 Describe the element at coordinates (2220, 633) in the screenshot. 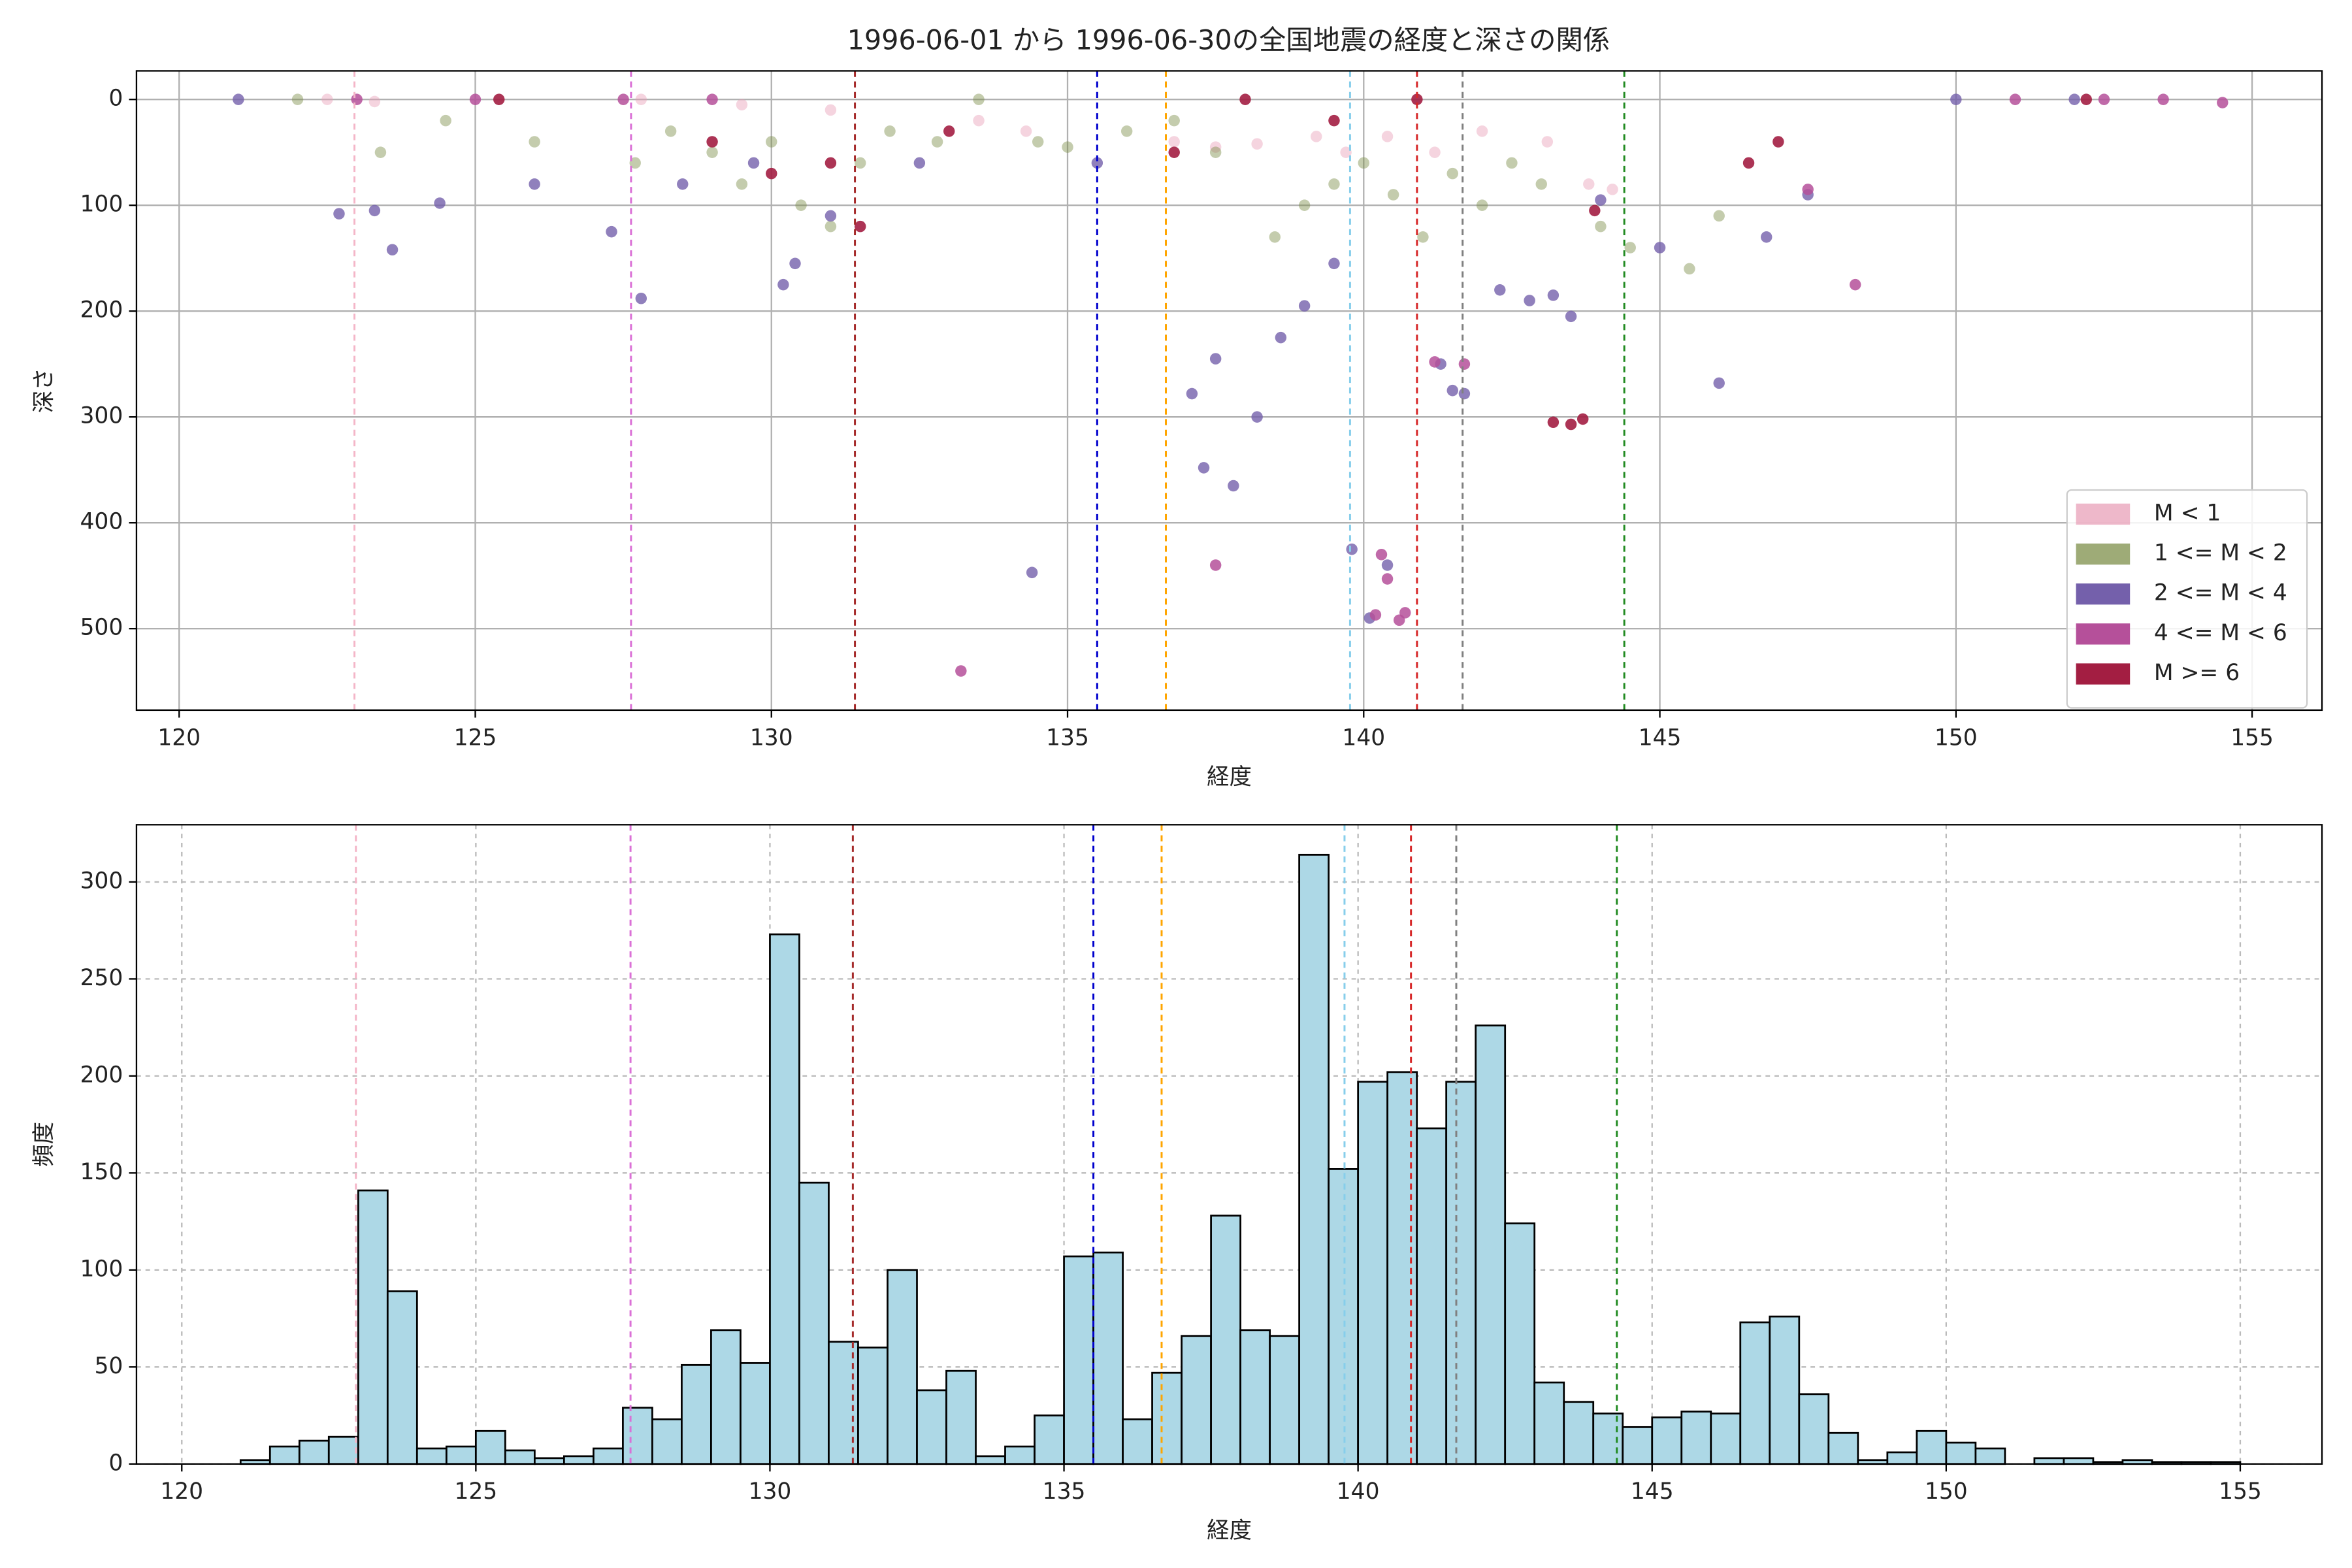

I see `legend-label: 4 <= M < 6` at that location.